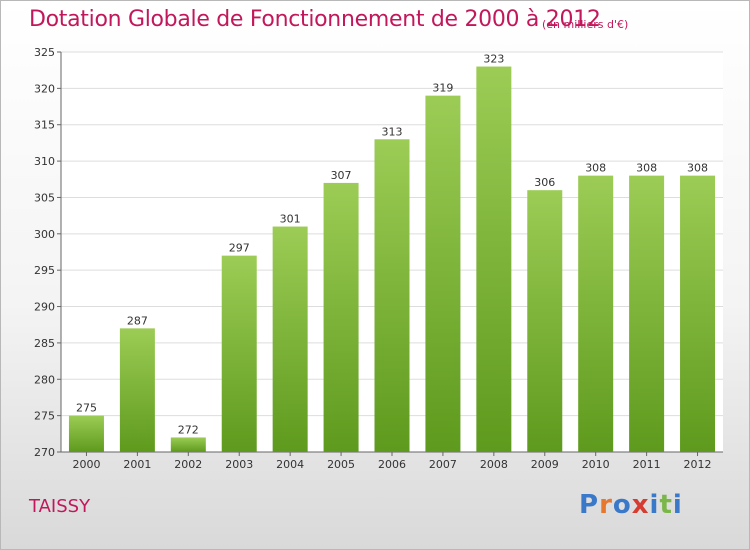 The height and width of the screenshot is (550, 750). I want to click on data-label: 319, so click(442, 88).